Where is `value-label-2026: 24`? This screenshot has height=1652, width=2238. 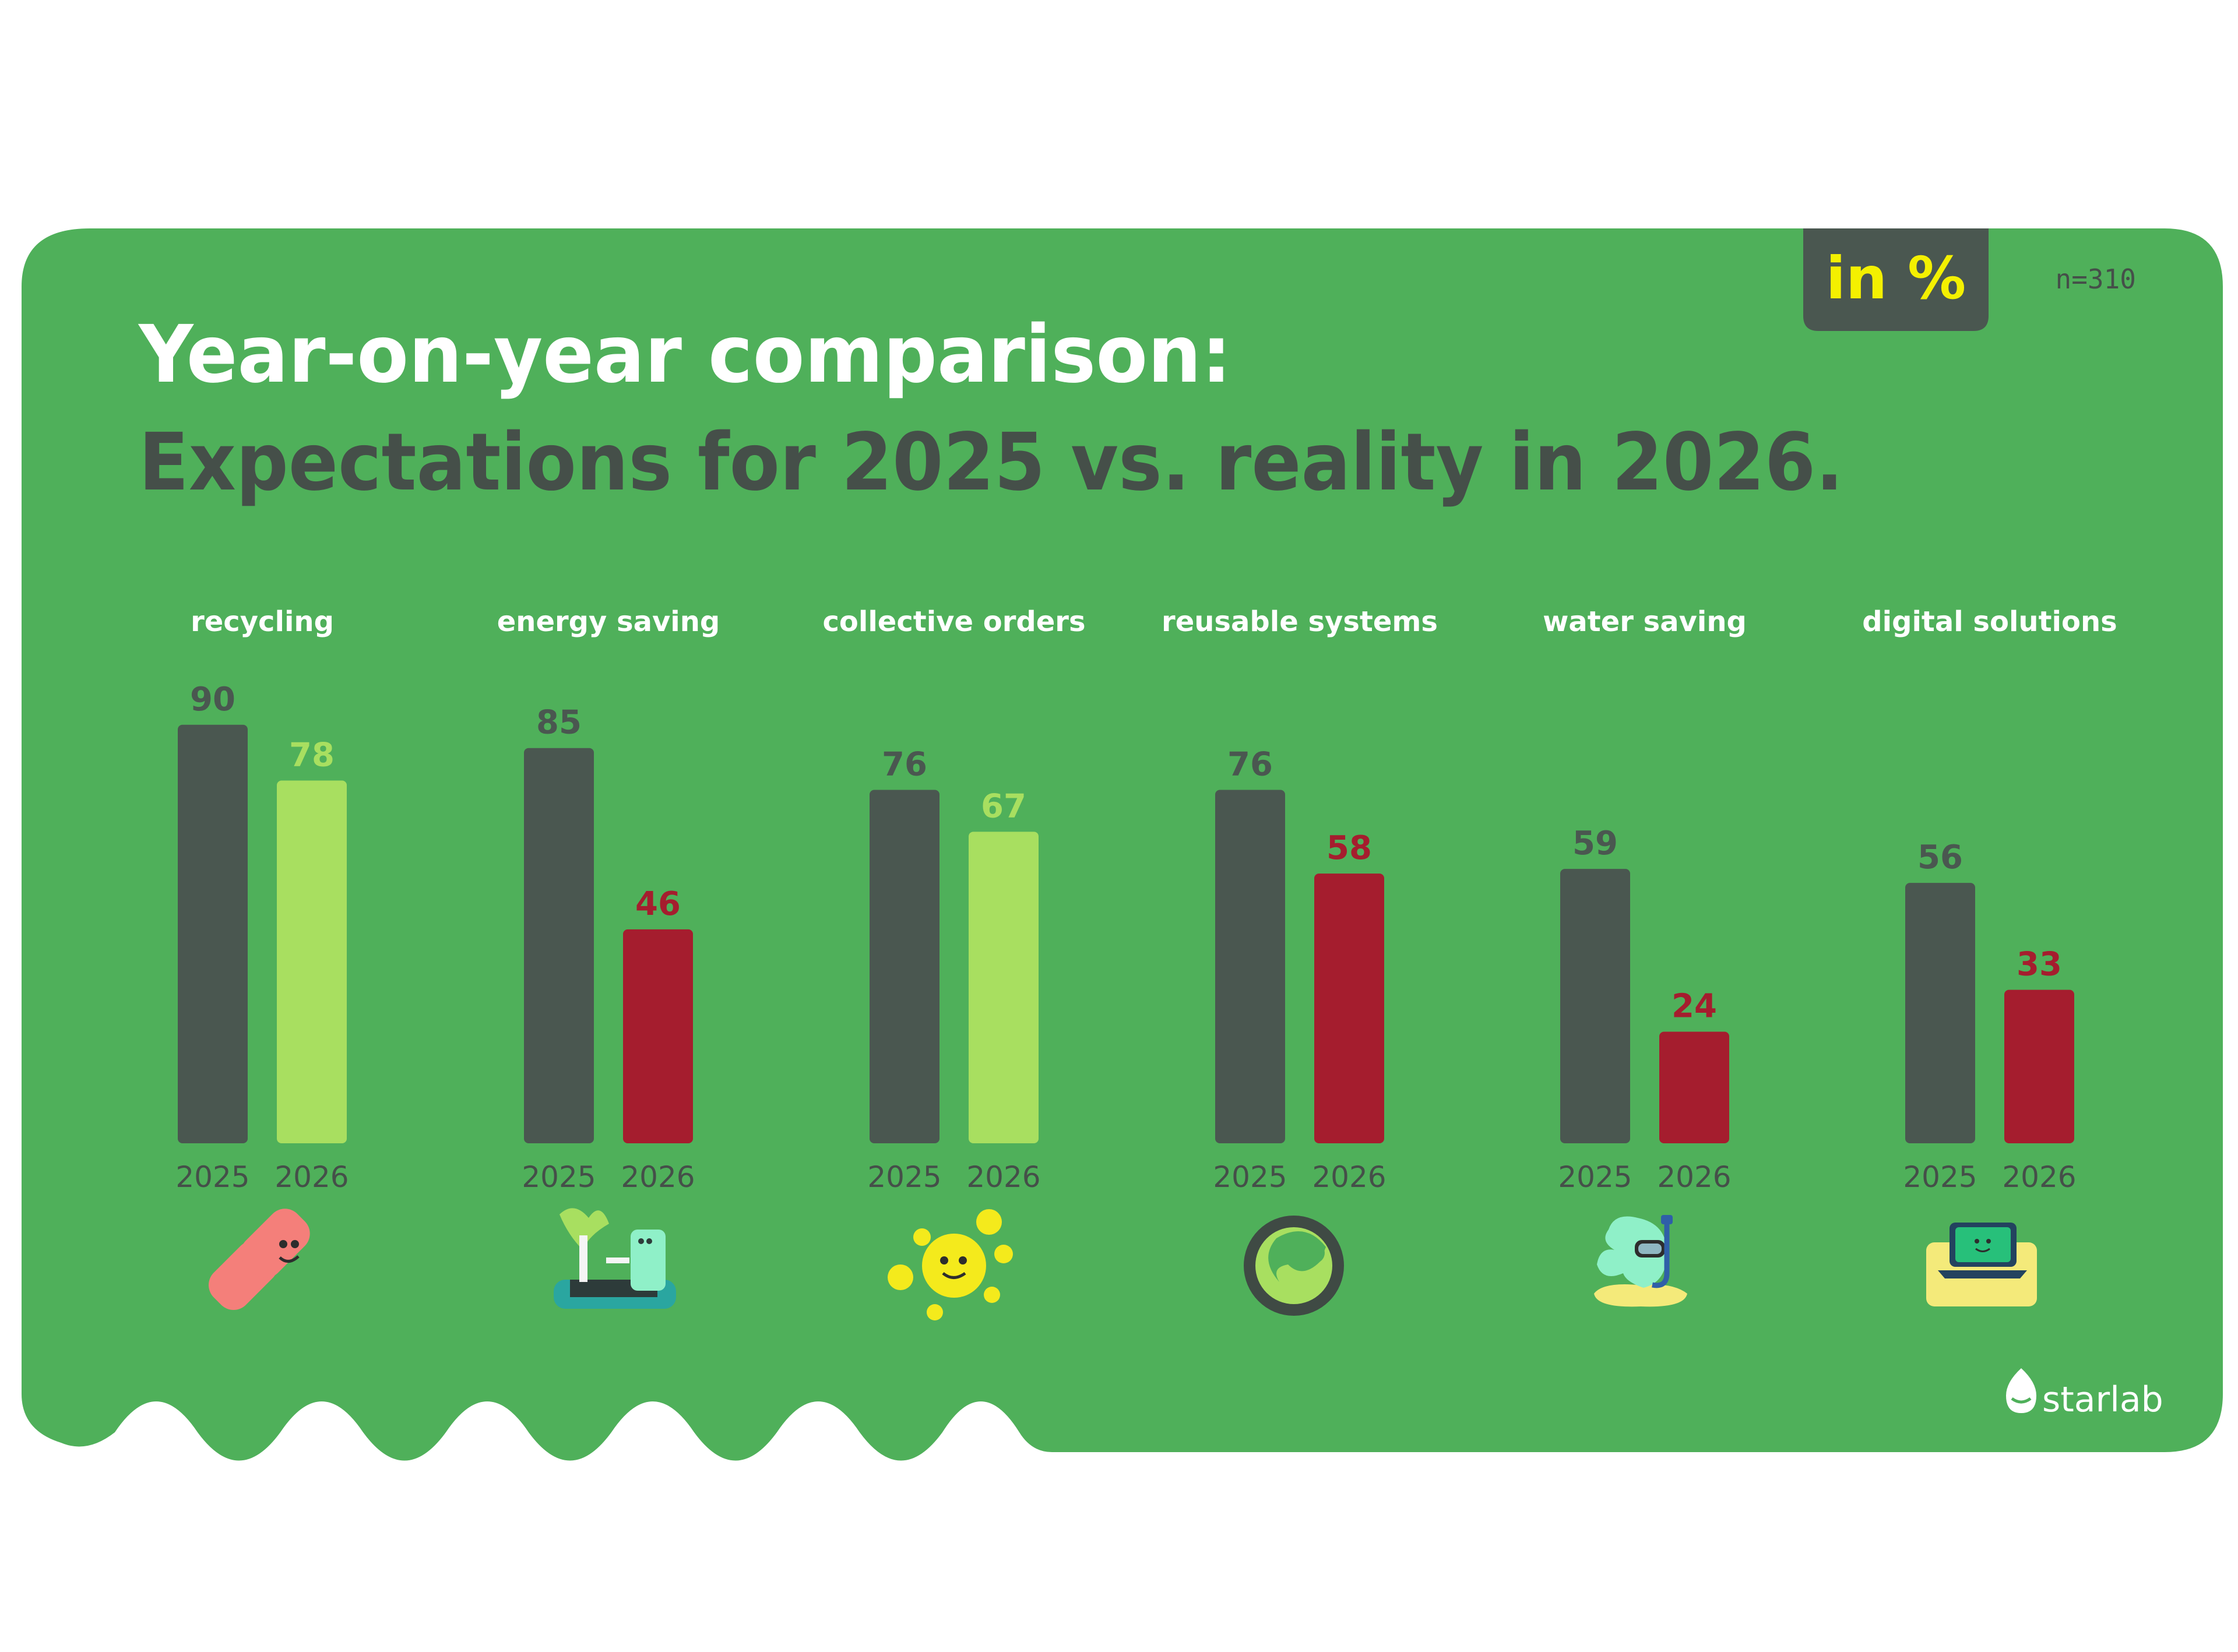
value-label-2026: 24 is located at coordinates (1694, 1006).